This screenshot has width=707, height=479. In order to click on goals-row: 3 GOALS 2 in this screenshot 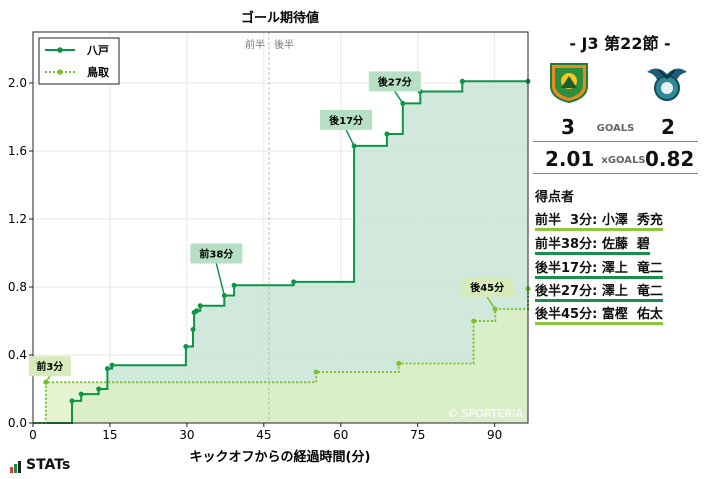, I will do `click(615, 128)`.